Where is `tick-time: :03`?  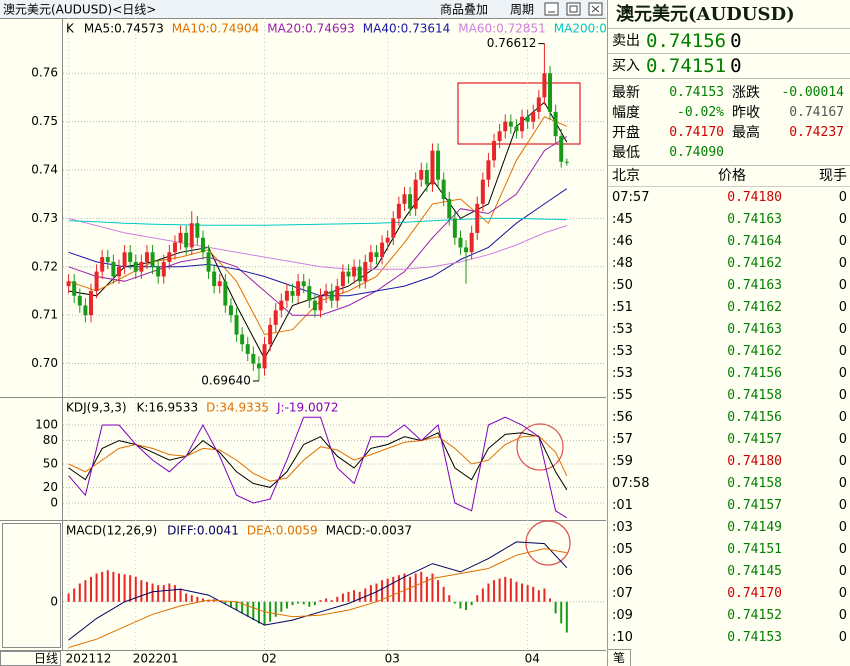 tick-time: :03 is located at coordinates (622, 527).